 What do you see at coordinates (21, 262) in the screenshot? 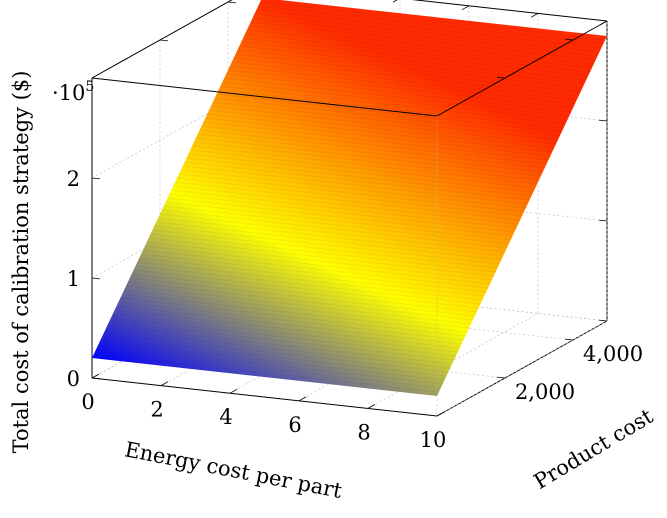
I see `z-axis-title: Total cost of calibration strategy ($)` at bounding box center [21, 262].